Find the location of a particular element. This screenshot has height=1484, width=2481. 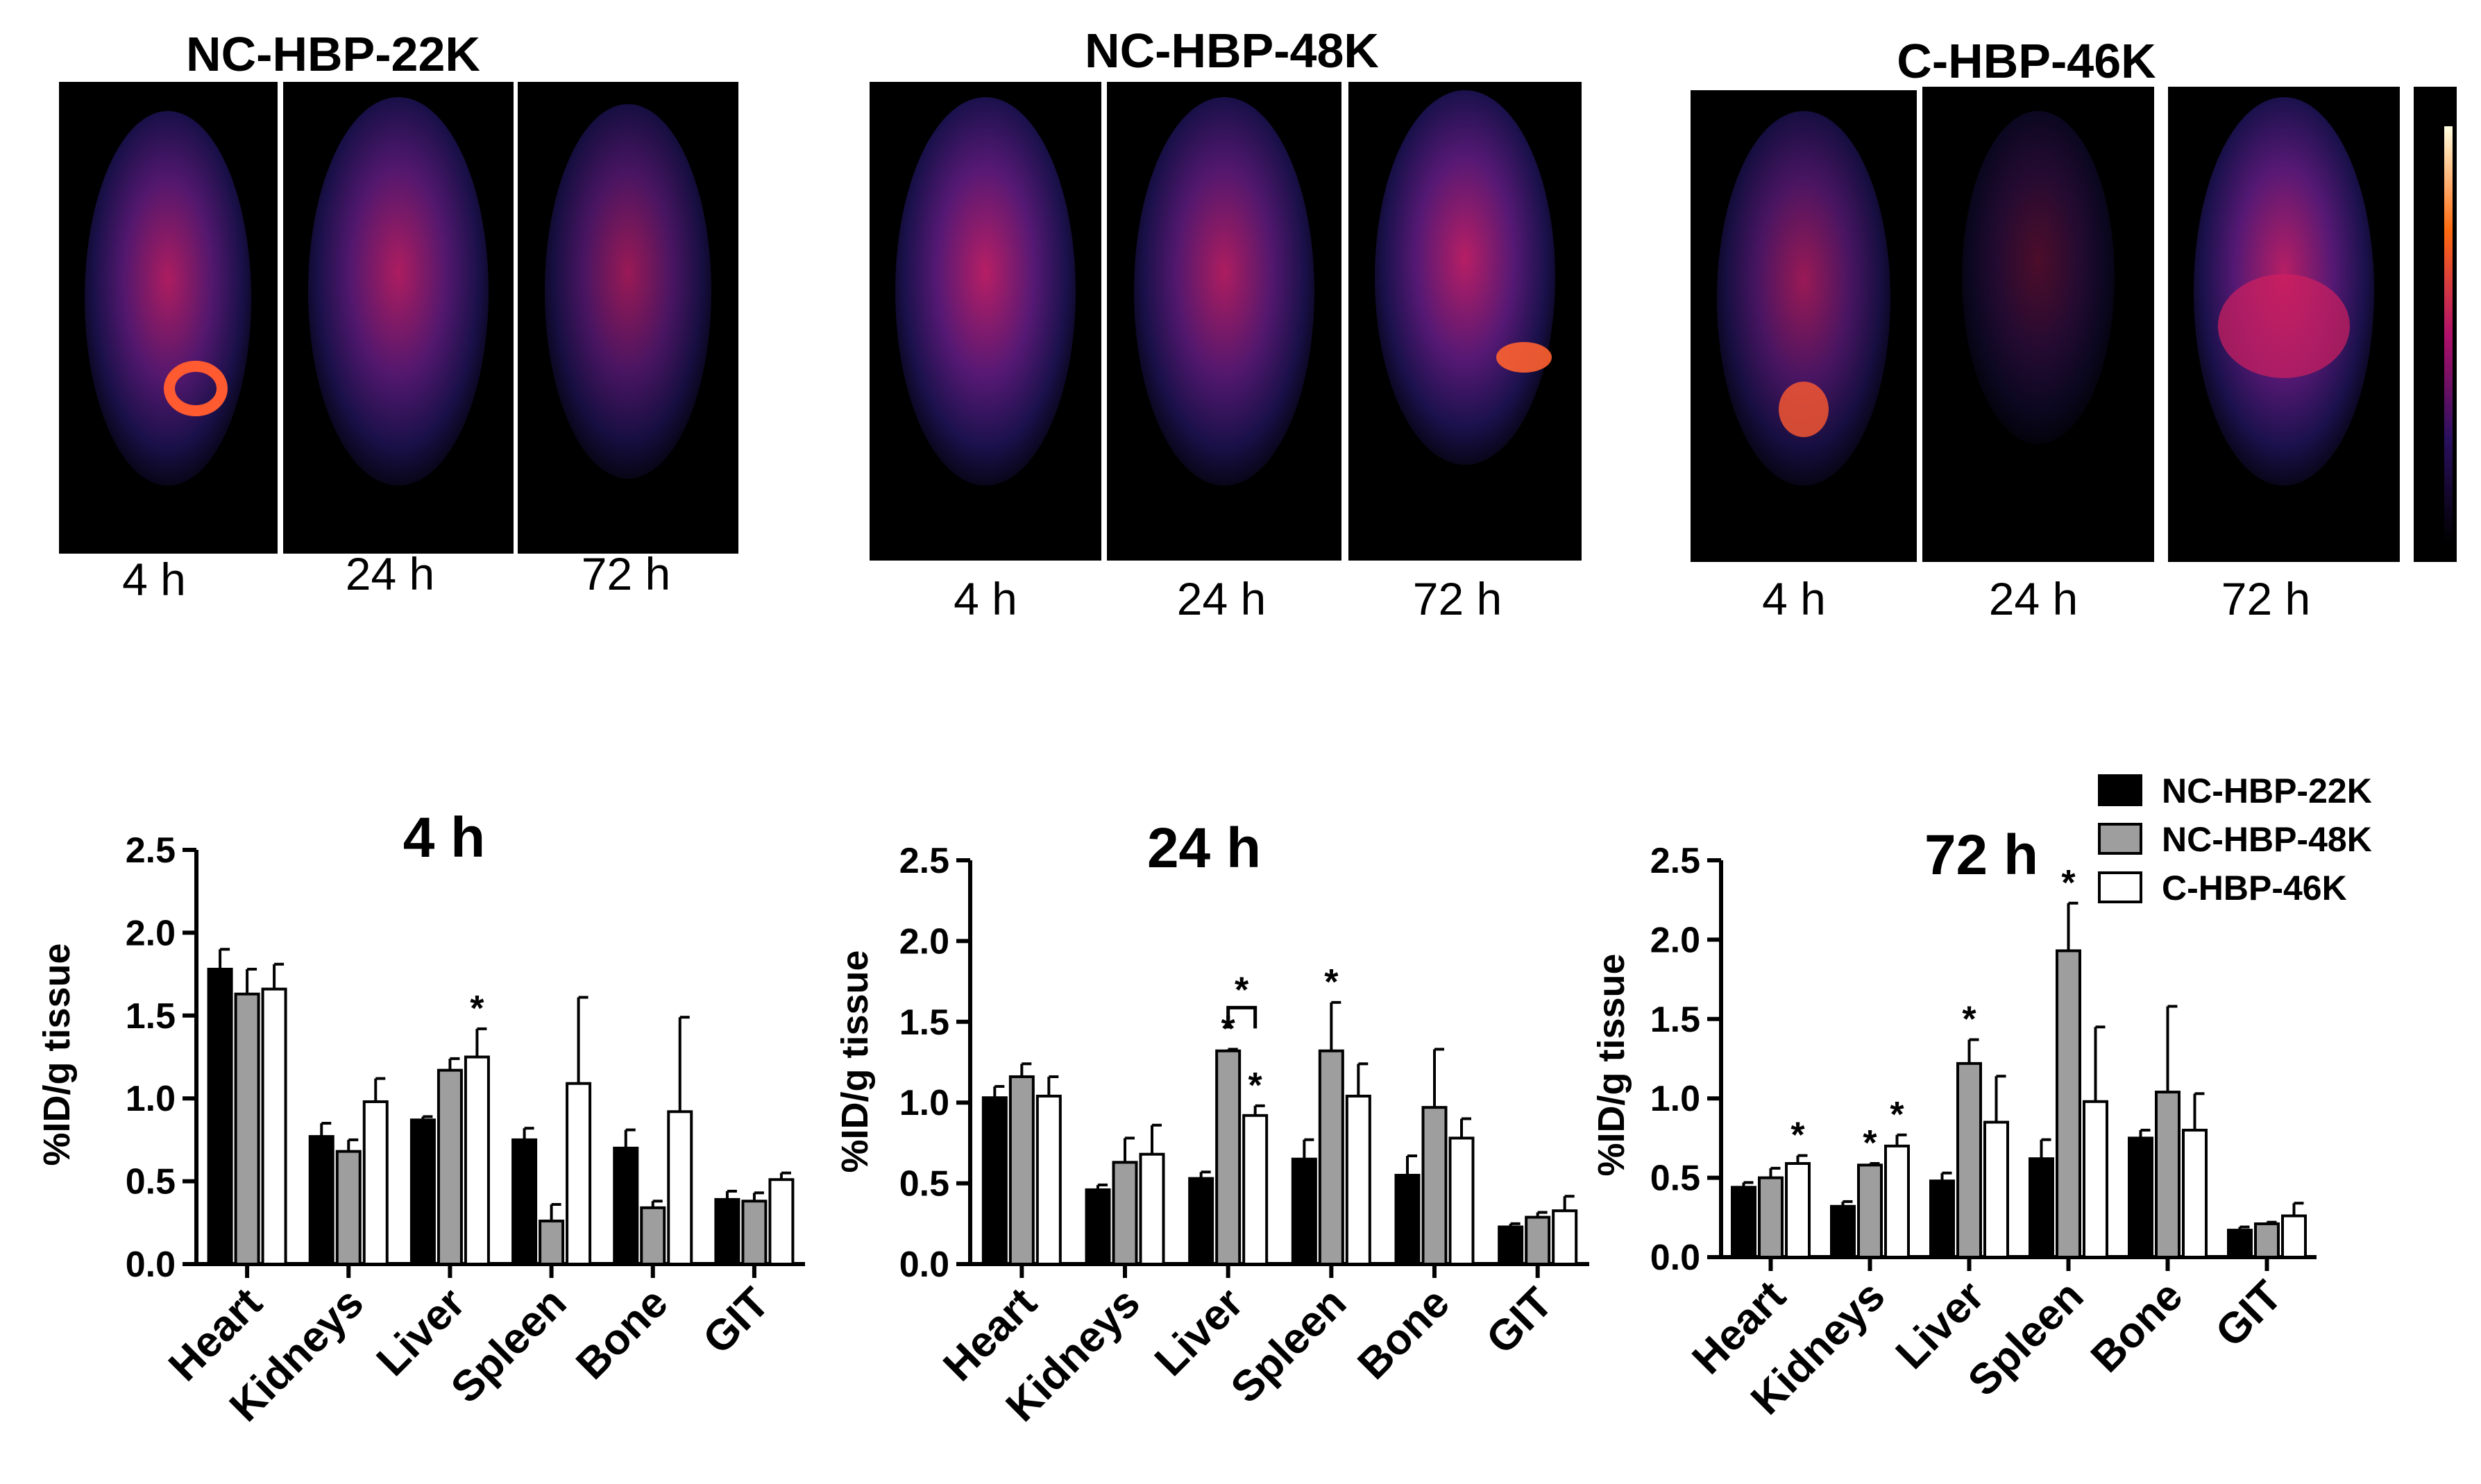

image-group-c-hbp-46k: C-HBP-46K 4 h 24 h 72 h is located at coordinates (2074, 329).